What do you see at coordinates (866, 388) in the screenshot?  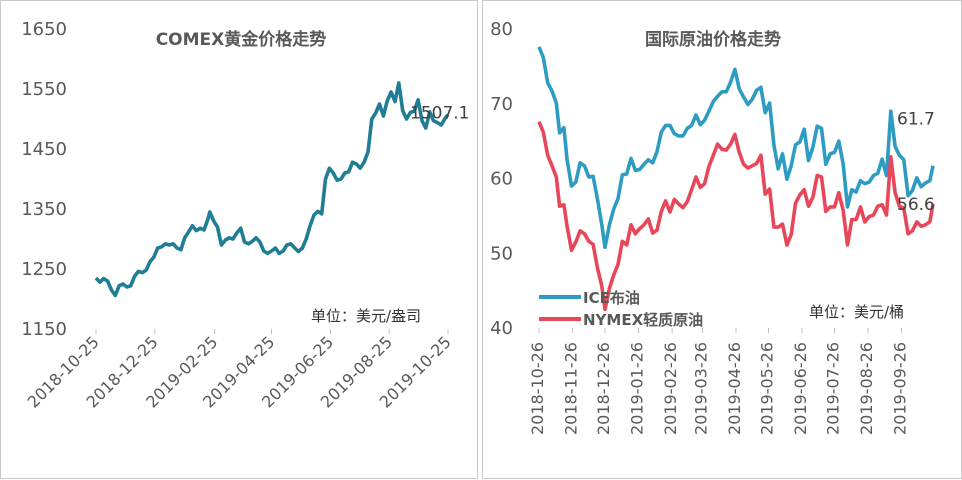 I see `x-tick-label: 2019-08-26` at bounding box center [866, 388].